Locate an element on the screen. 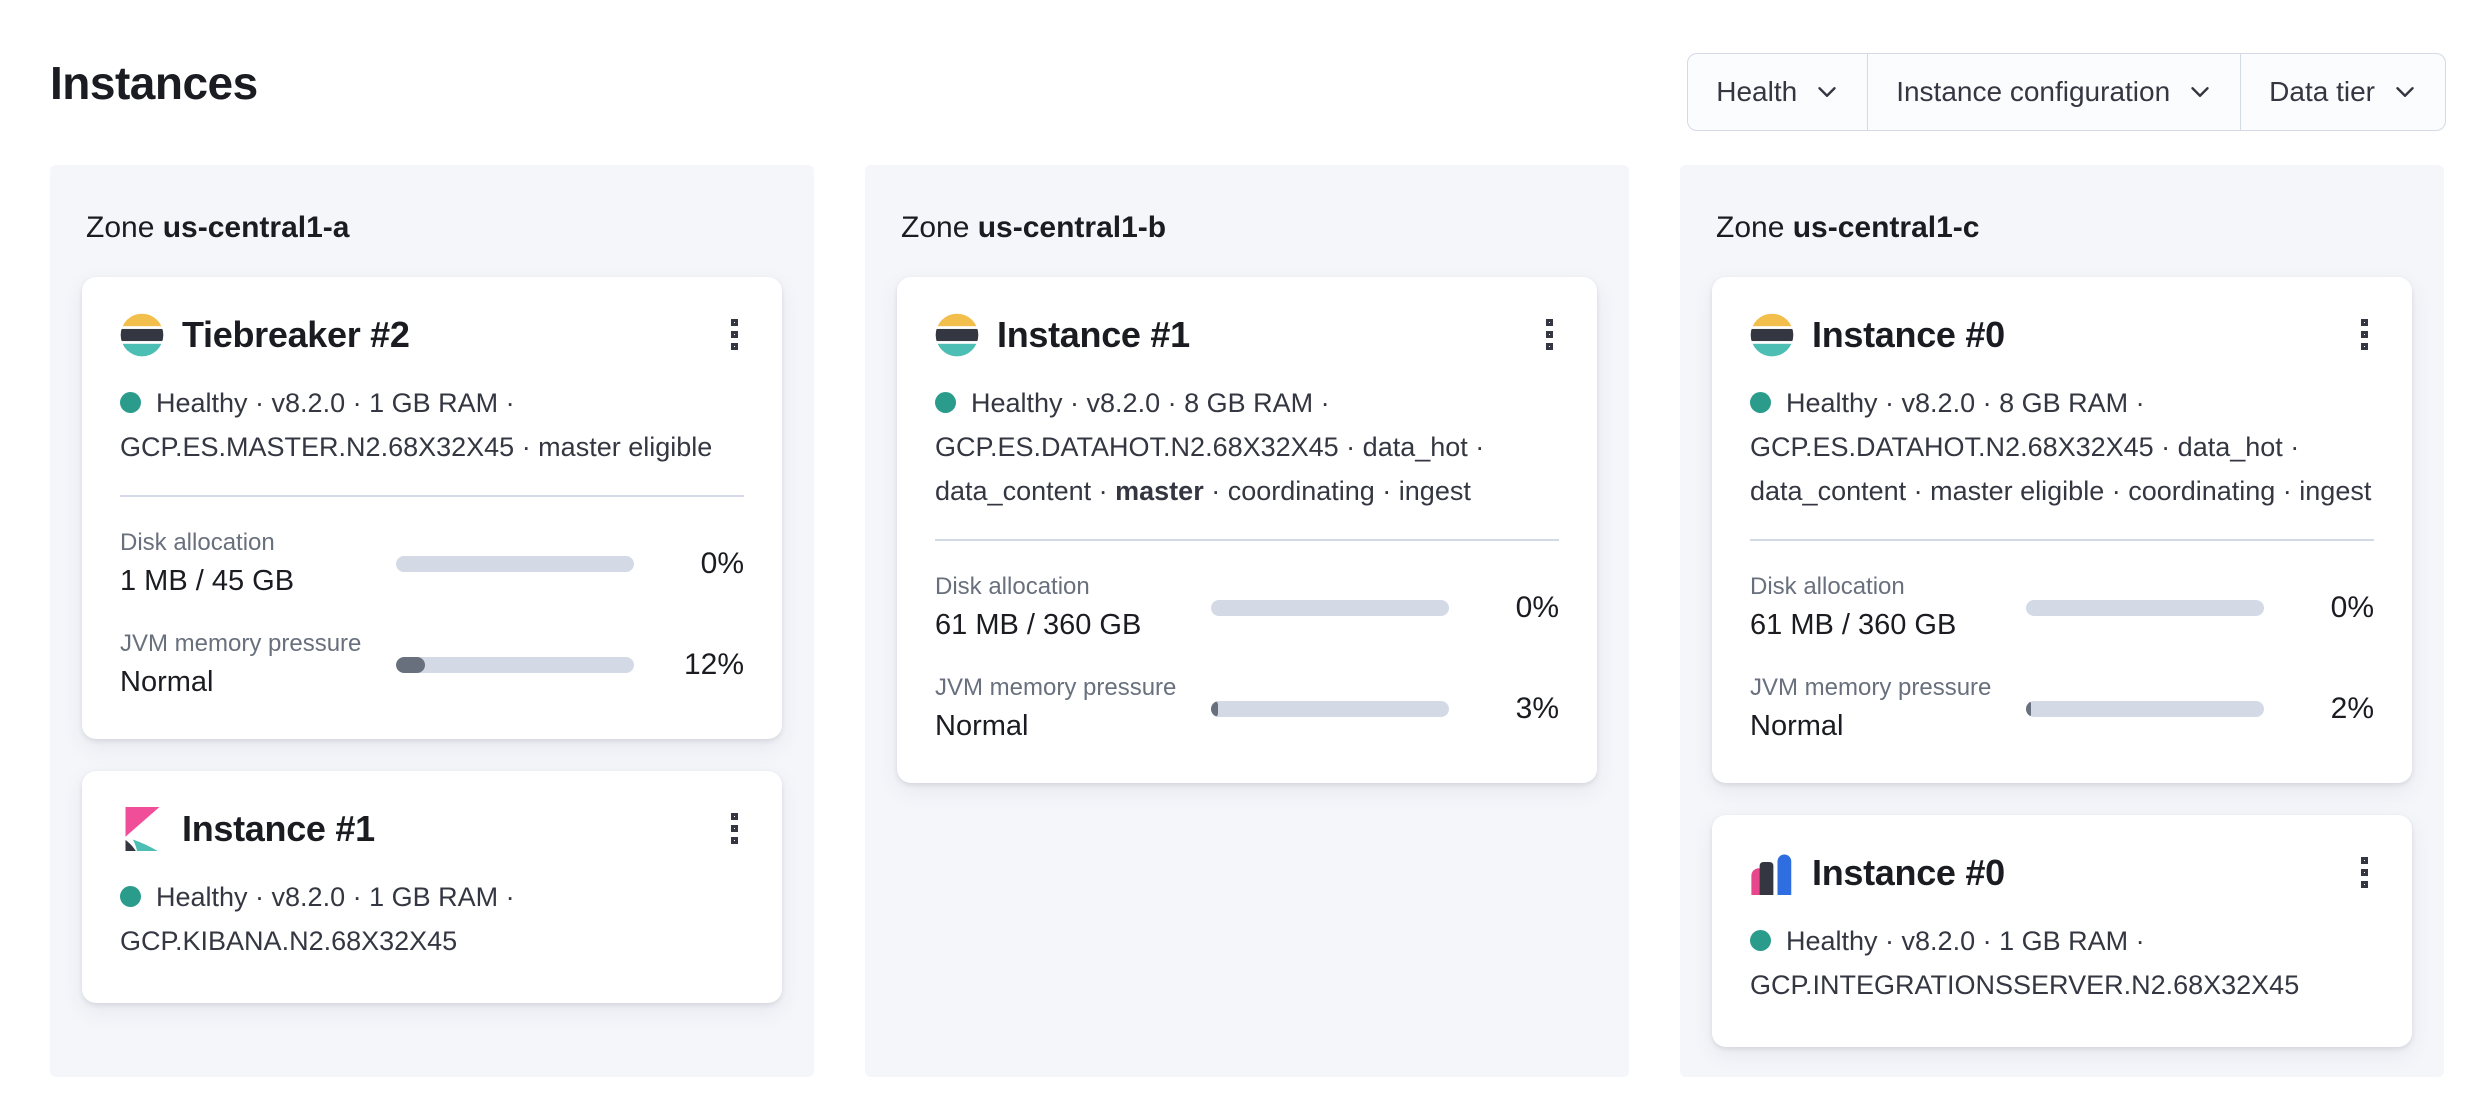 This screenshot has width=2490, height=1102. metric-row-jvm-memory-pressure: JVM memory pressure Normal 2% is located at coordinates (2062, 708).